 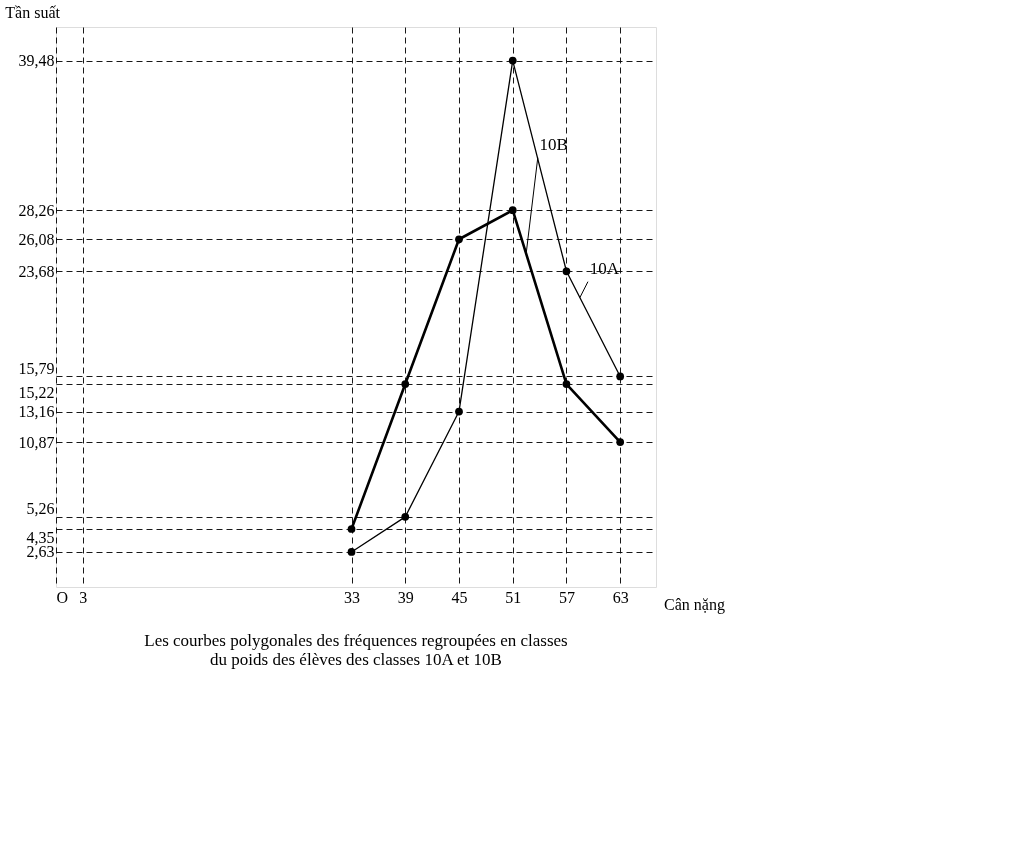 What do you see at coordinates (405, 597) in the screenshot?
I see `x-tick-label: 39` at bounding box center [405, 597].